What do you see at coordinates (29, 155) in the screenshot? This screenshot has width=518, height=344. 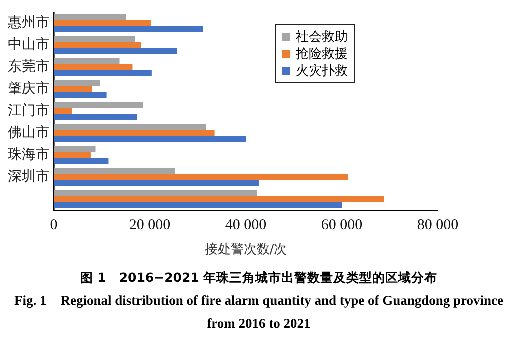 I see `y-tick-label: 珠海市` at bounding box center [29, 155].